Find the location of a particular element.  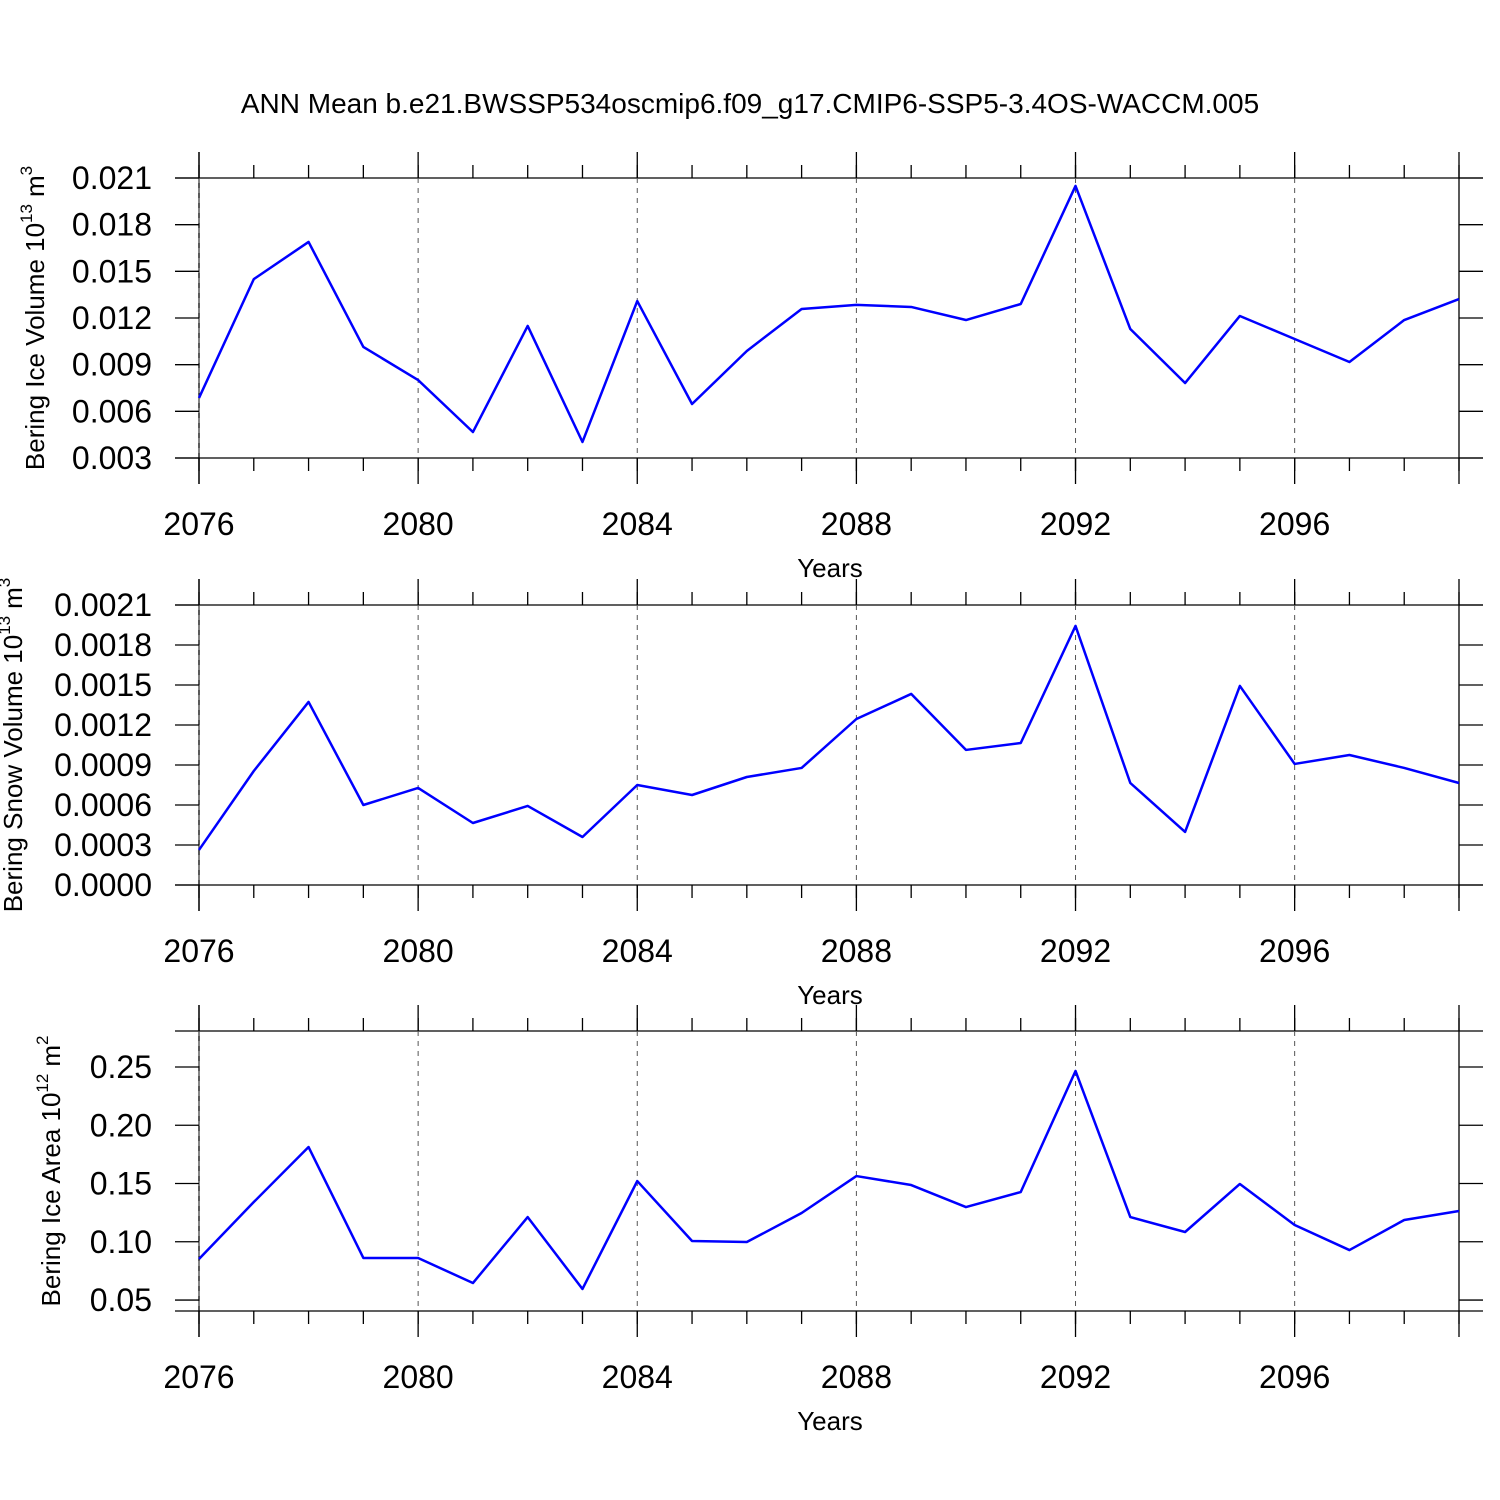

y-axis-label: Bering Snow Volume 1013 m3 is located at coordinates (14, 745).